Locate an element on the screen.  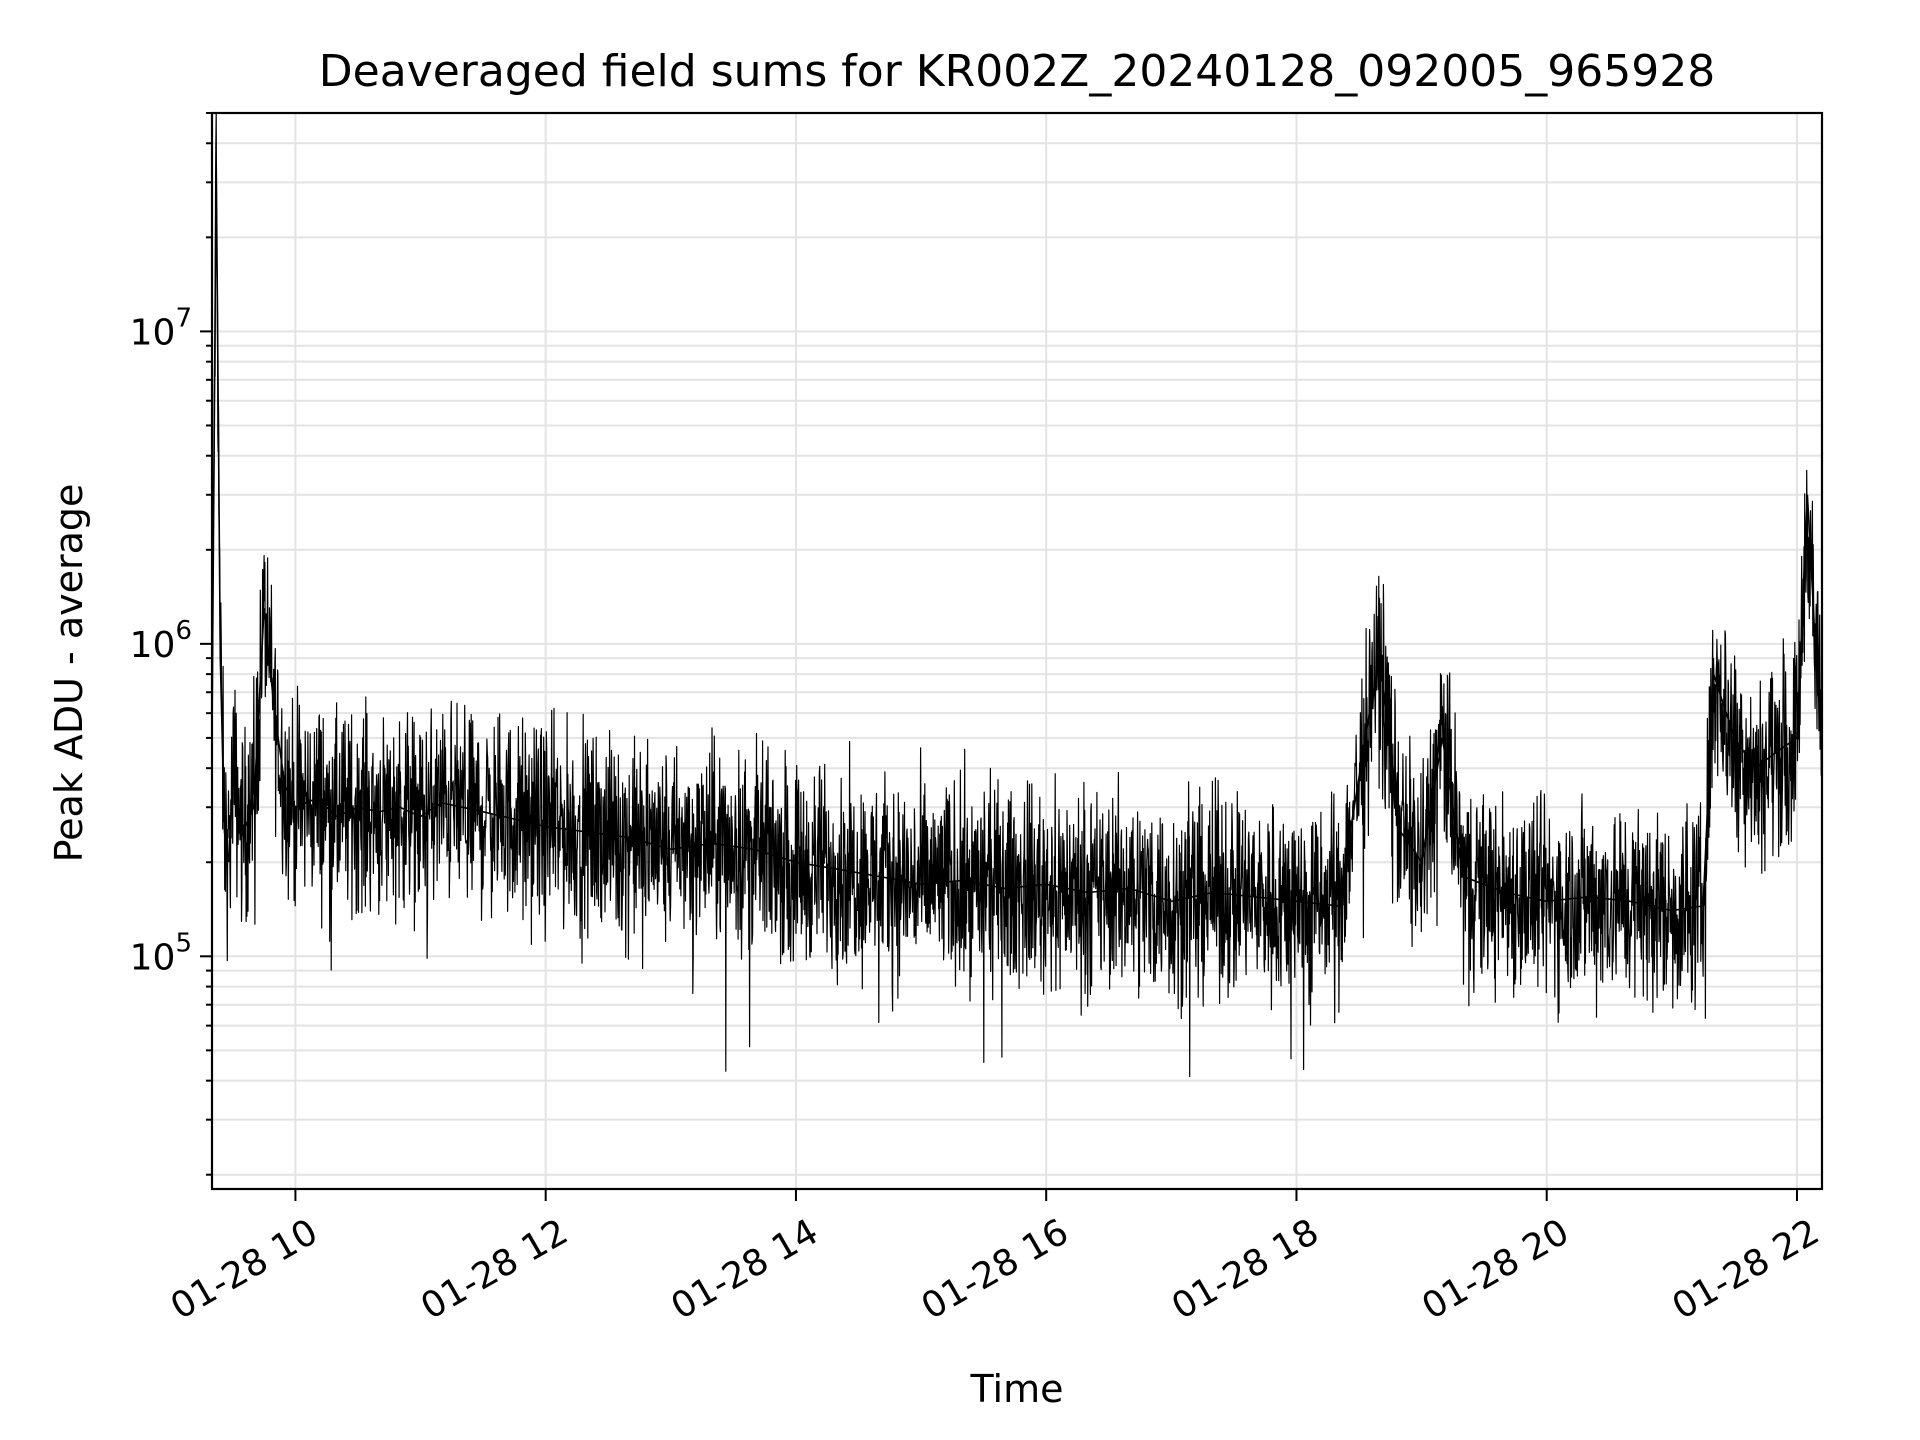
y-tick-label: 10⁵ is located at coordinates (161, 953).